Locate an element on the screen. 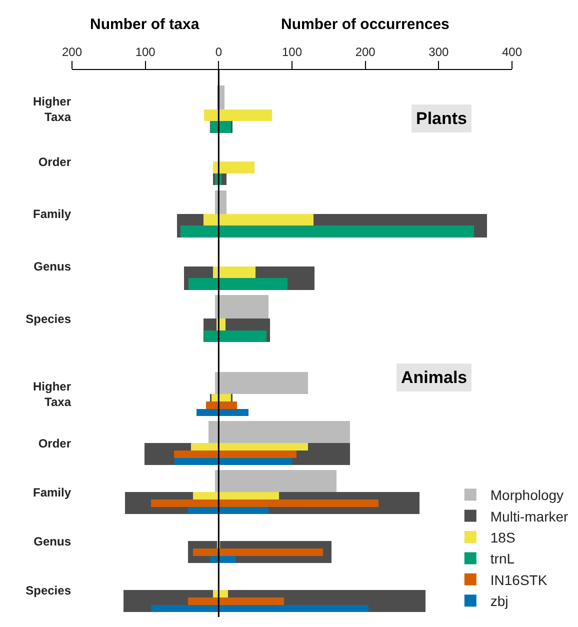 The image size is (578, 627). x-tick-label: 0 is located at coordinates (218, 52).